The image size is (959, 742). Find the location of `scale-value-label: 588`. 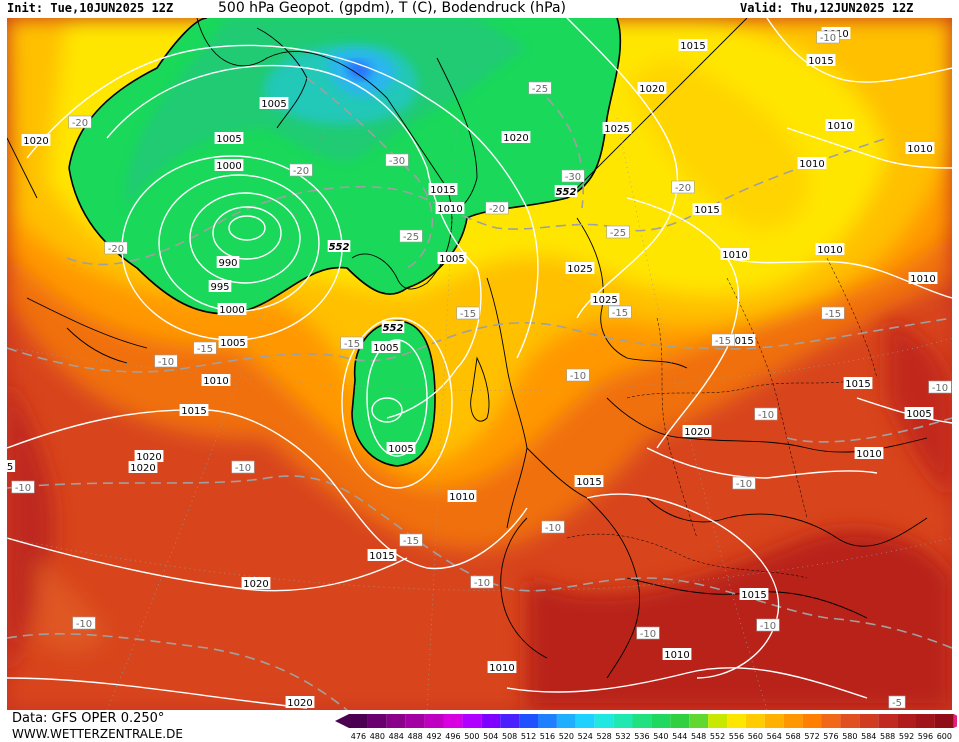

scale-value-label: 588 is located at coordinates (887, 736).